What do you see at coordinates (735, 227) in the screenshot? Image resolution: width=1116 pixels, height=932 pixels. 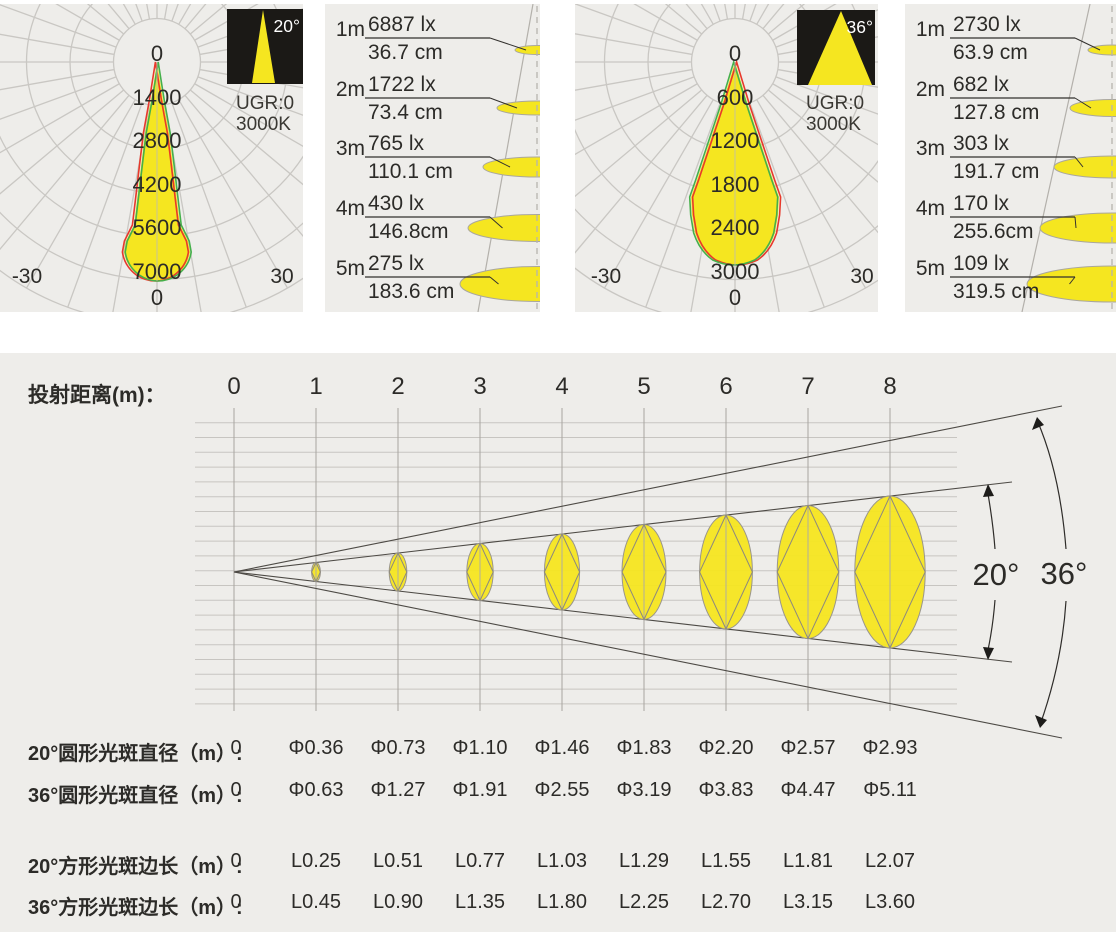 I see `radial-scale-label: 2400` at bounding box center [735, 227].